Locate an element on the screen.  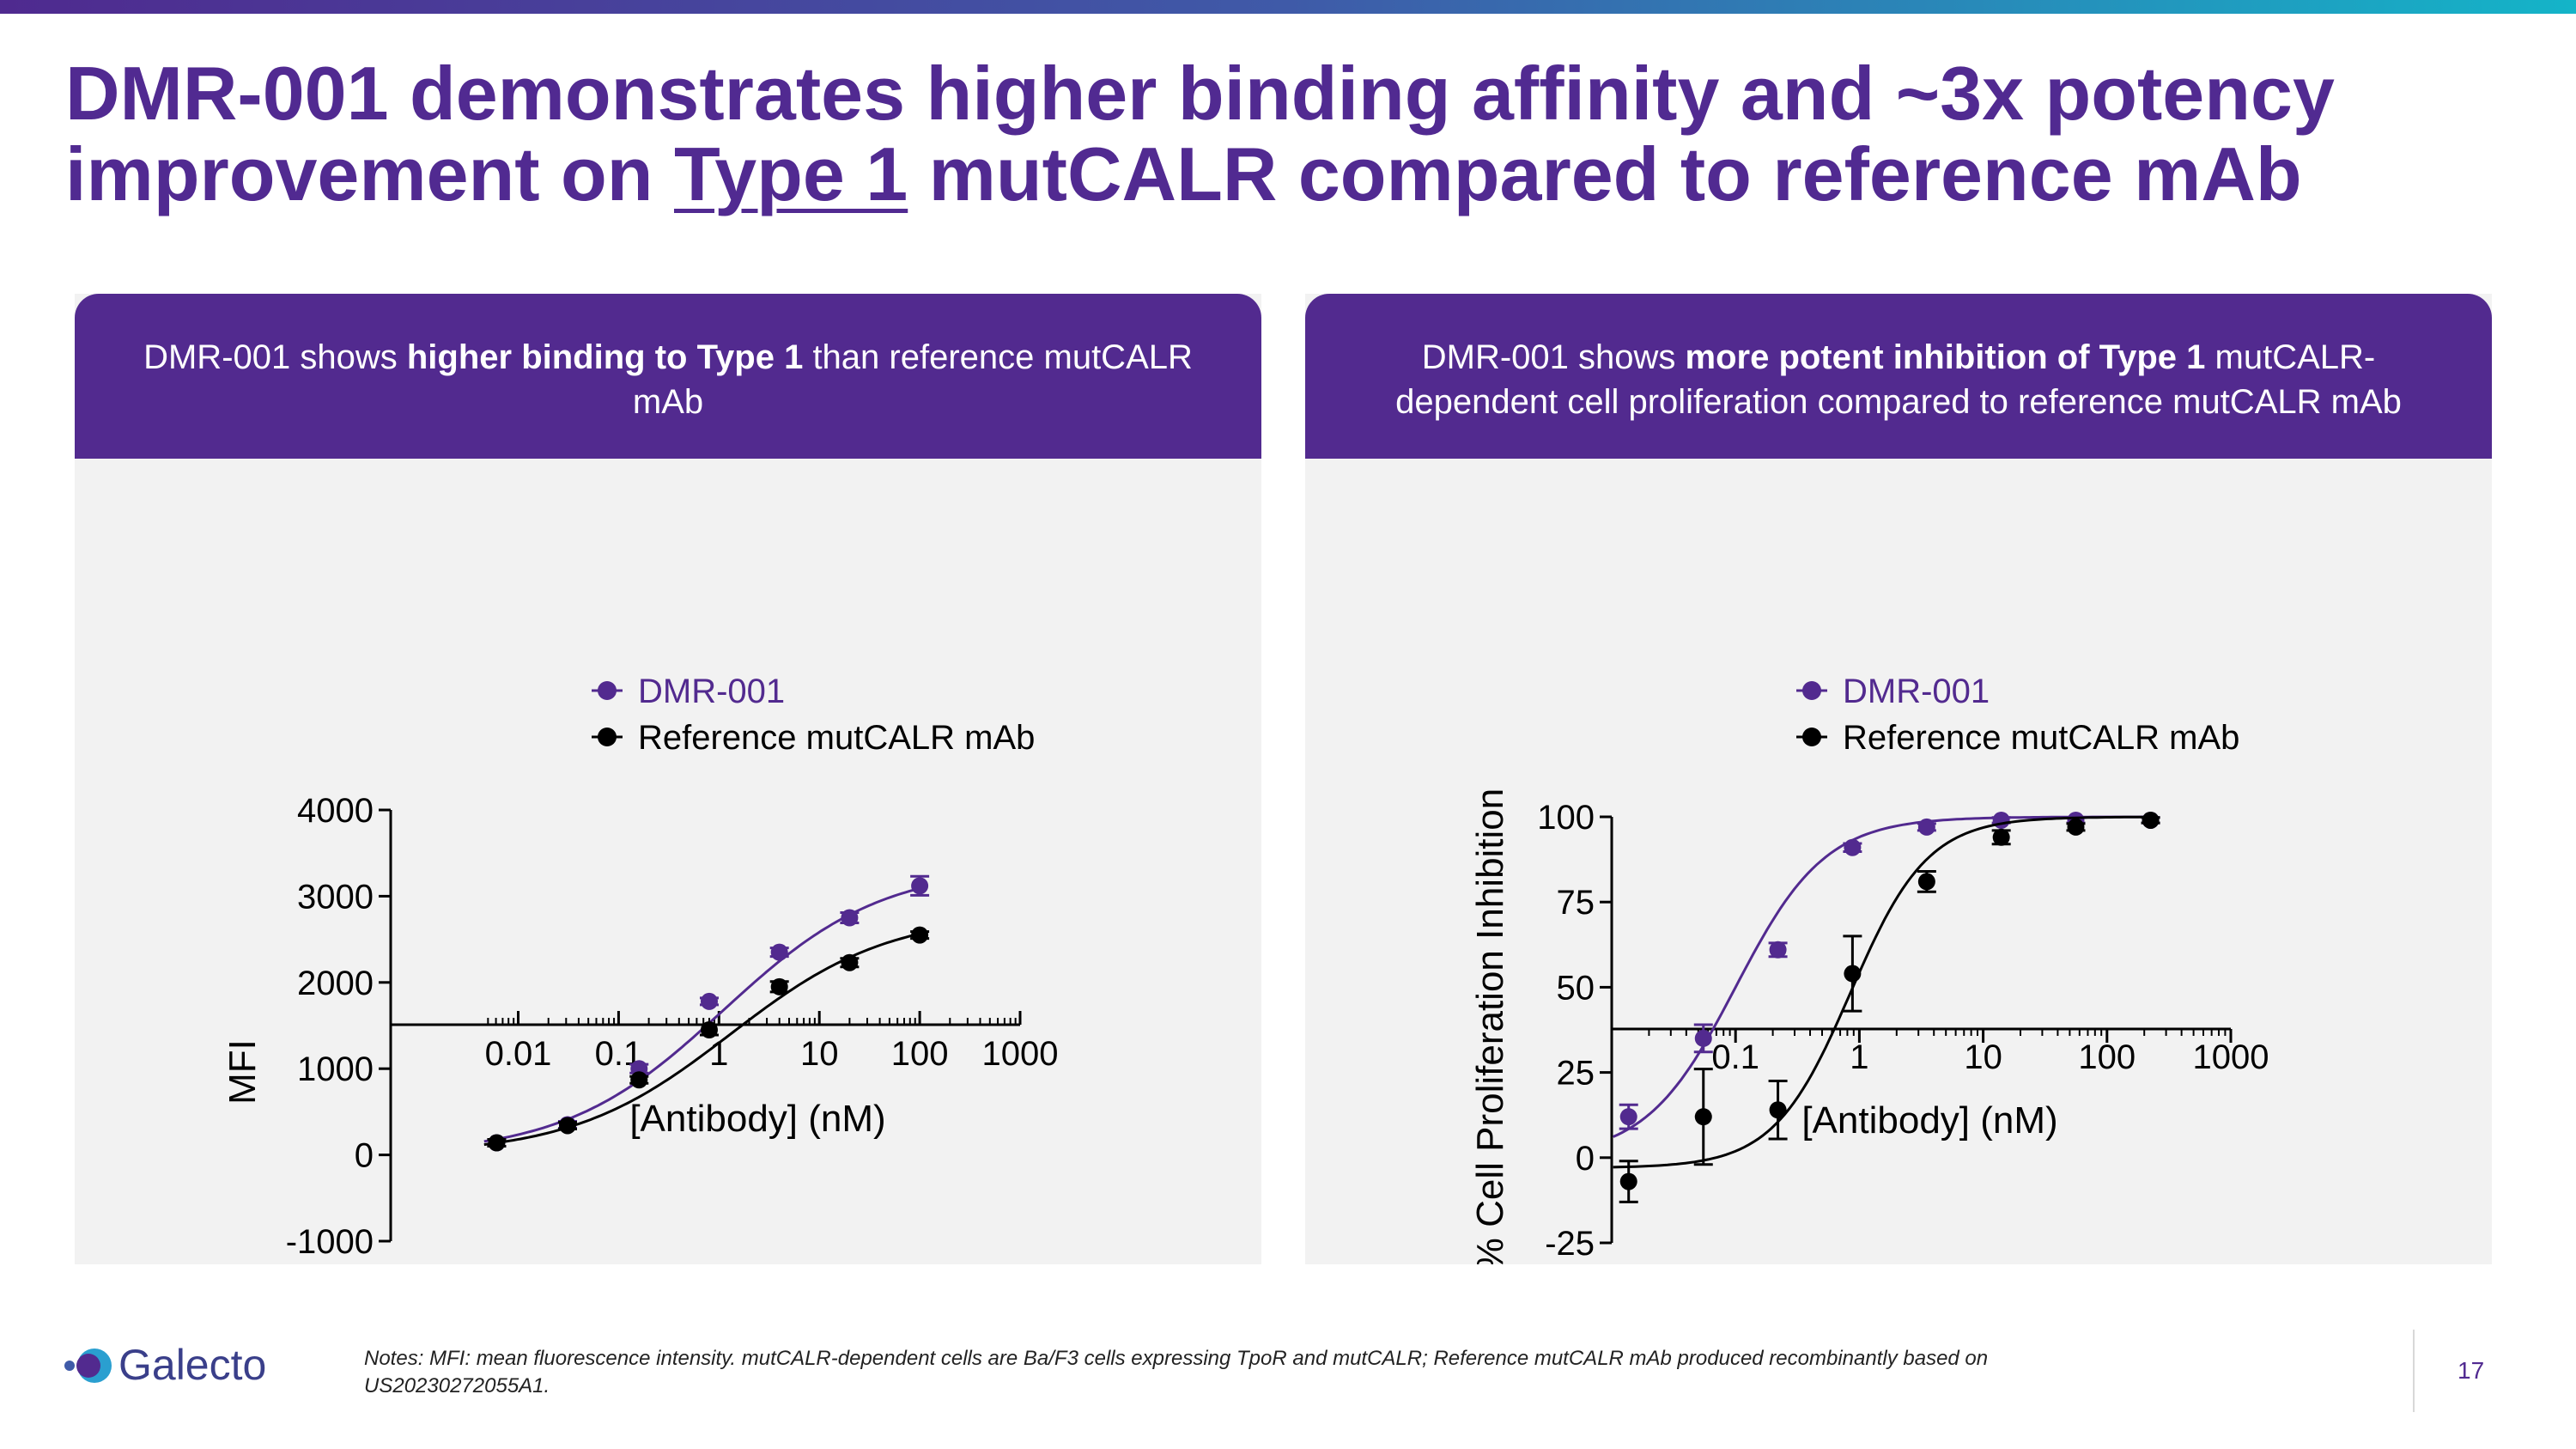
footer-divider is located at coordinates (2414, 1371).